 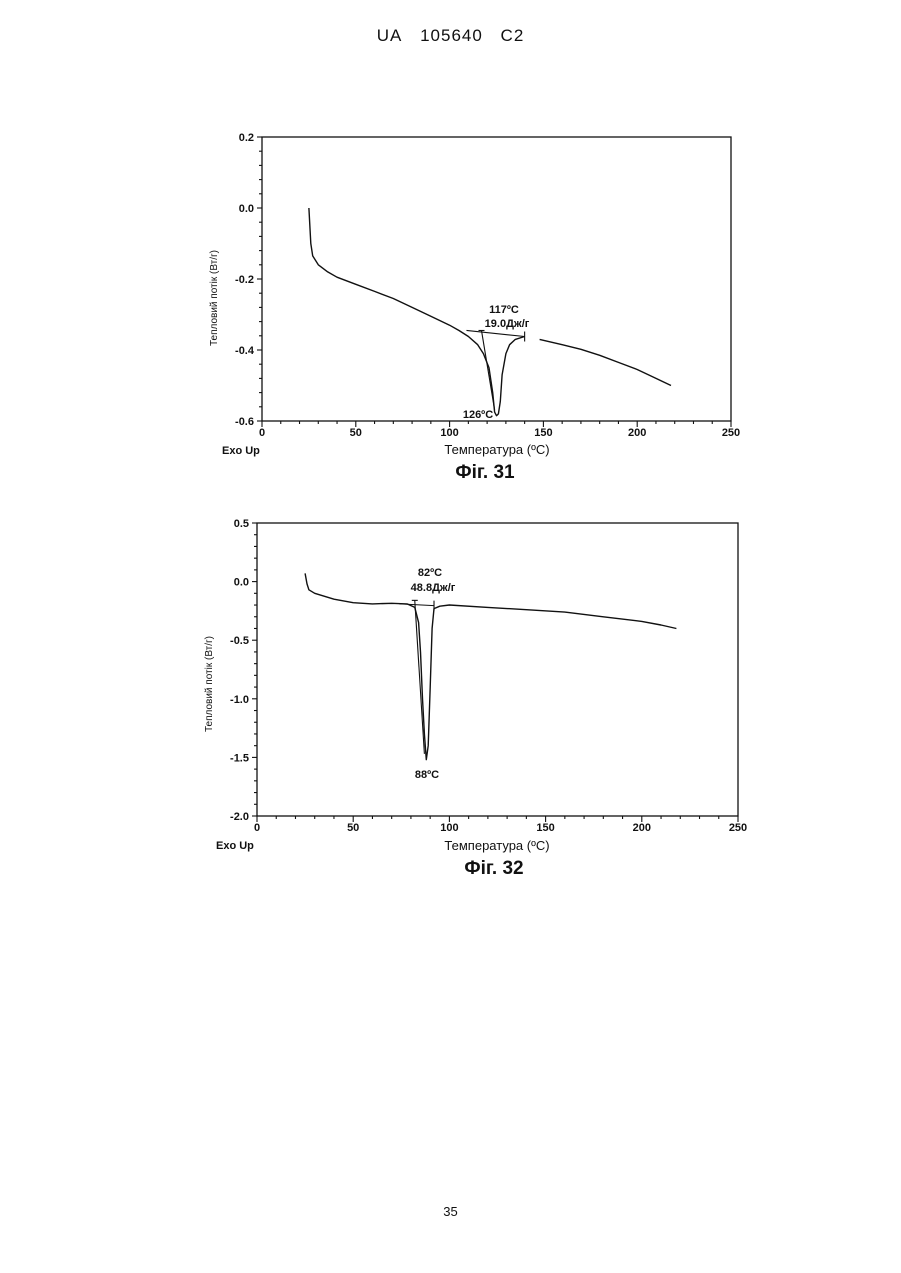 I want to click on peak-temperature-label: 88ºC, so click(x=427, y=775).